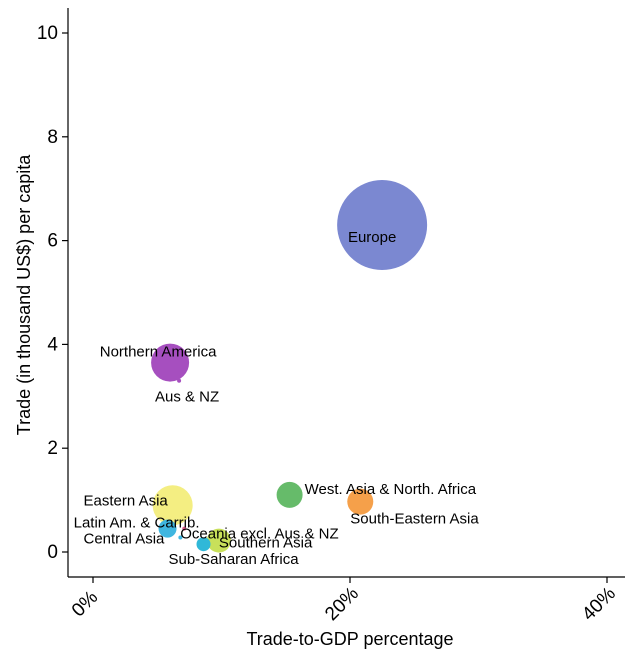 Image resolution: width=625 pixels, height=653 pixels. I want to click on y-tick-label: 6, so click(52, 241).